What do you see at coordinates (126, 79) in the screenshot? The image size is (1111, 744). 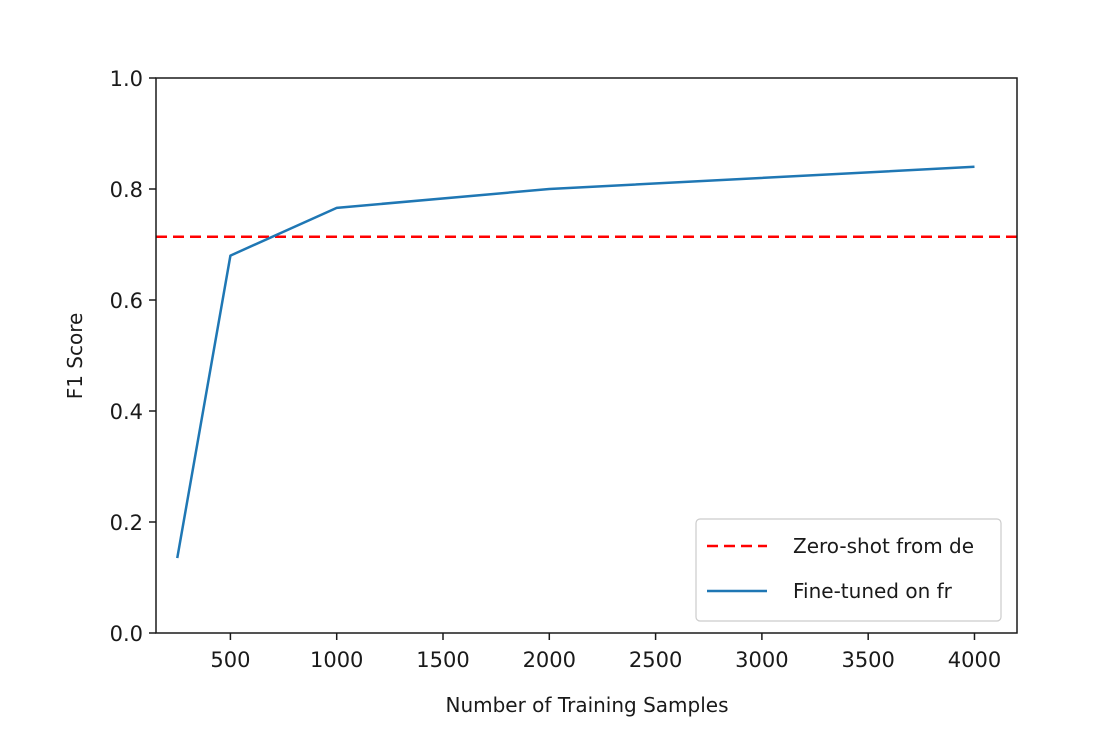 I see `y-tick-label: 1.0` at bounding box center [126, 79].